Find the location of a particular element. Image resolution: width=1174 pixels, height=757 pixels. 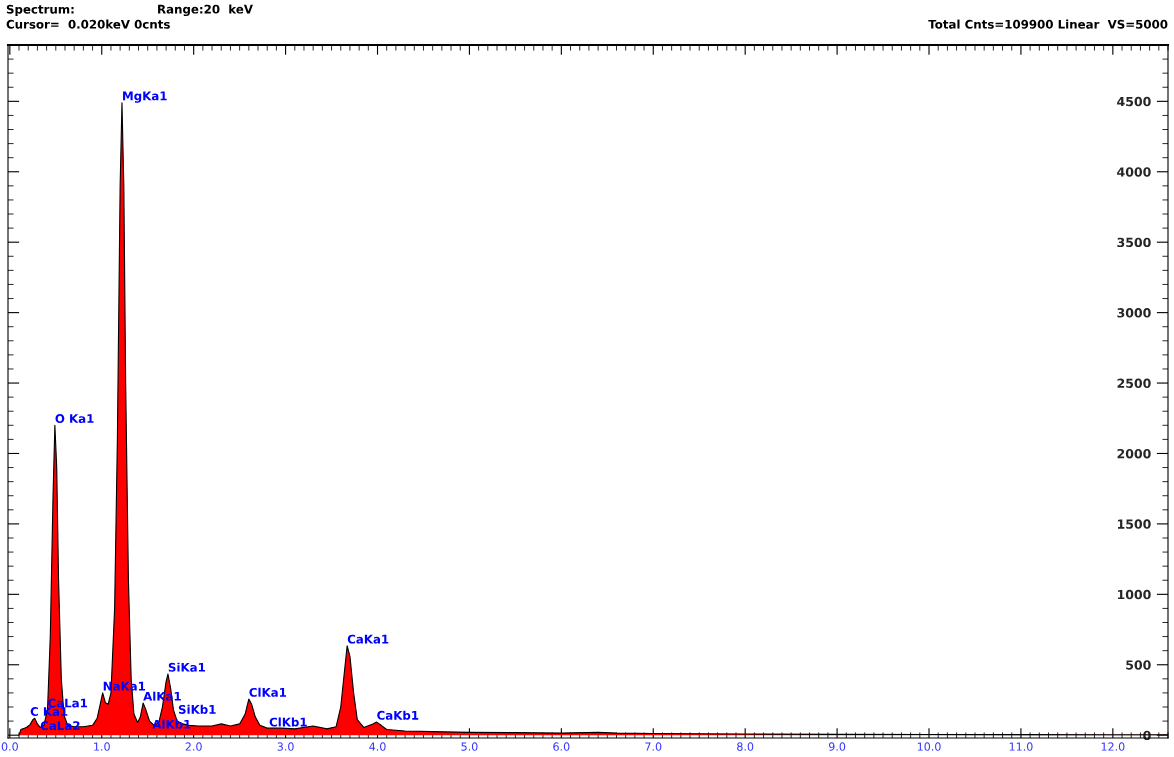

y-tick-label: 1000 is located at coordinates (1134, 594).